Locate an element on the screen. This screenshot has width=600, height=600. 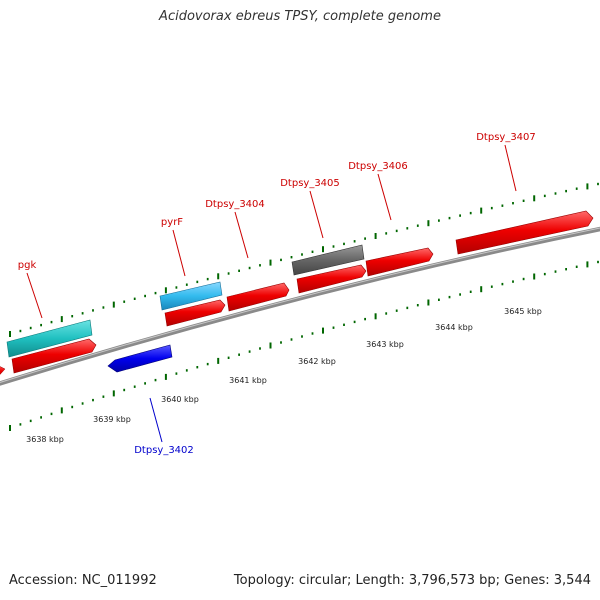
callout-Dtpsy_3406: Dtpsy_3406 is located at coordinates (378, 191).